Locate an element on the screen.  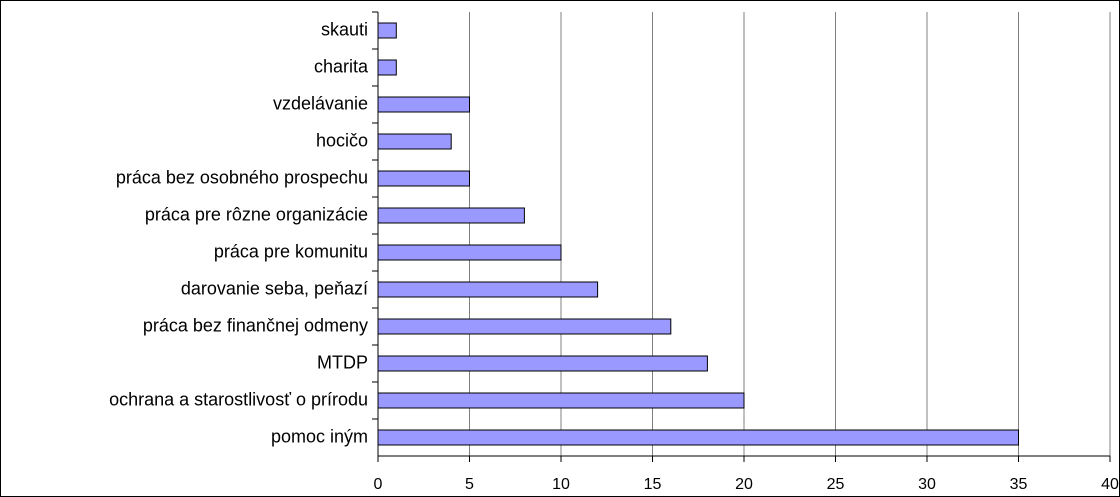
x-tick-label: 10 is located at coordinates (561, 484).